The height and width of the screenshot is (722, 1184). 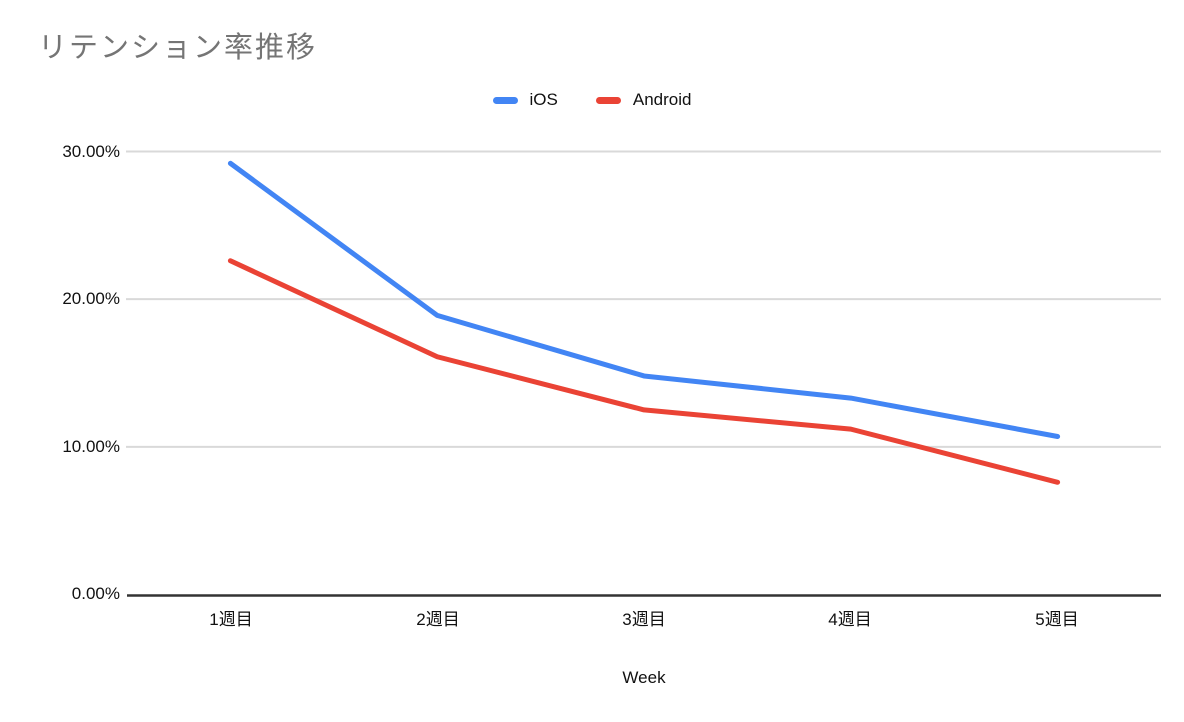 What do you see at coordinates (178, 48) in the screenshot?
I see `chart-title: リテンション率推移` at bounding box center [178, 48].